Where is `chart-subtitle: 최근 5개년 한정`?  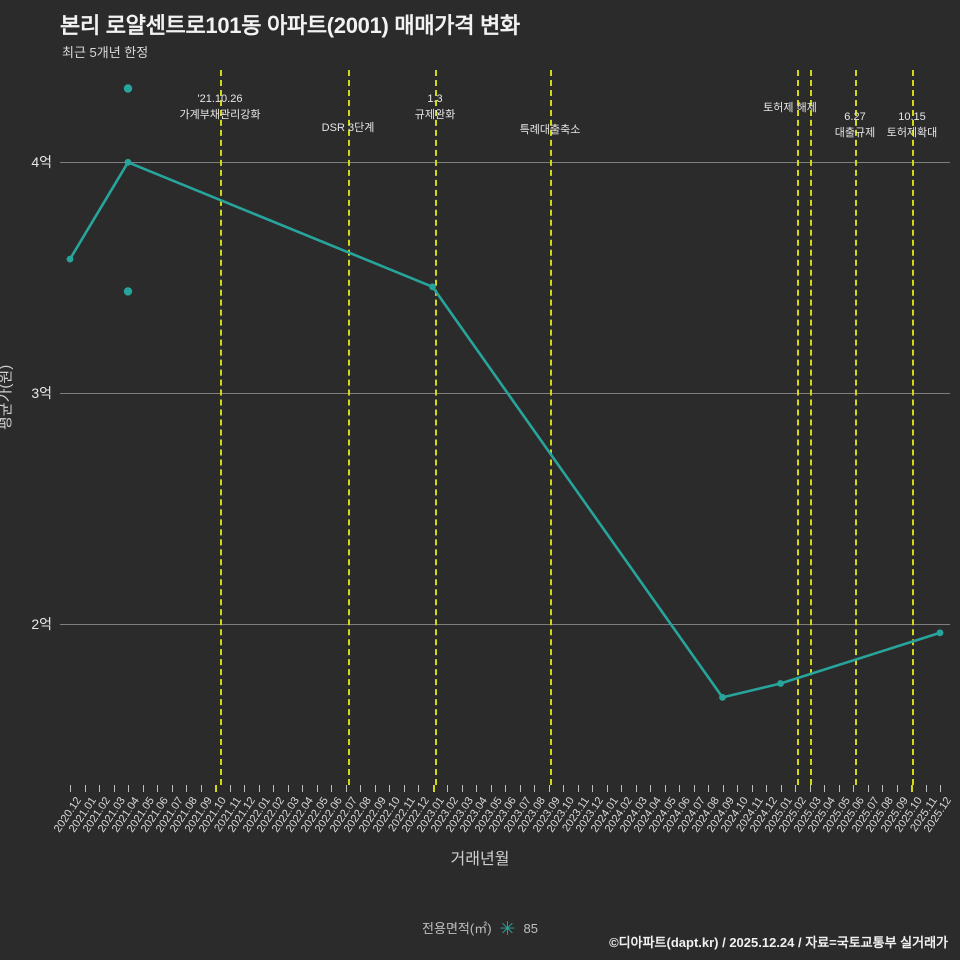 chart-subtitle: 최근 5개년 한정 is located at coordinates (105, 52).